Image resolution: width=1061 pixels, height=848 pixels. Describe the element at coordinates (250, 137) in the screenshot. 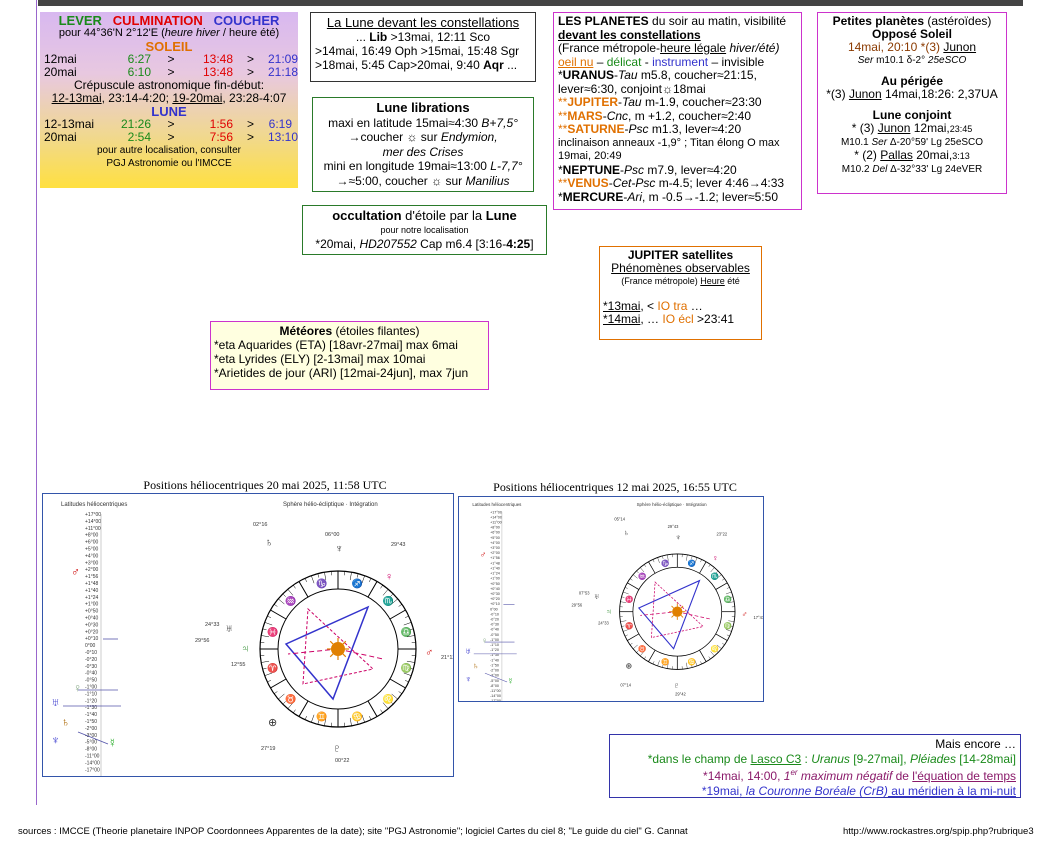

I see `cell-arrow2: >` at that location.